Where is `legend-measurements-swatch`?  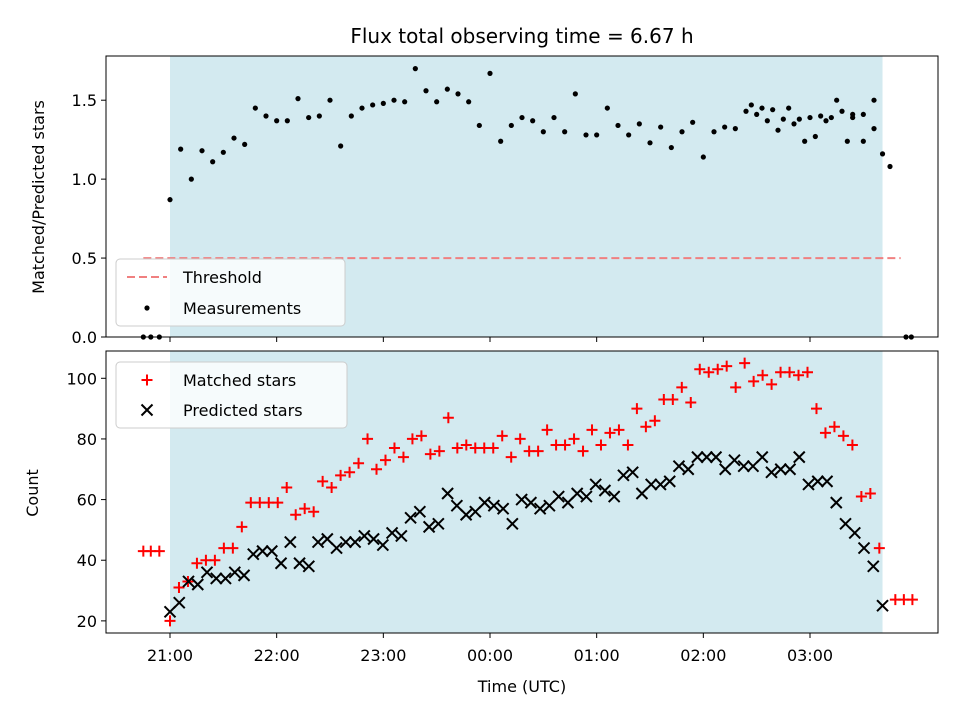 legend-measurements-swatch is located at coordinates (147, 308).